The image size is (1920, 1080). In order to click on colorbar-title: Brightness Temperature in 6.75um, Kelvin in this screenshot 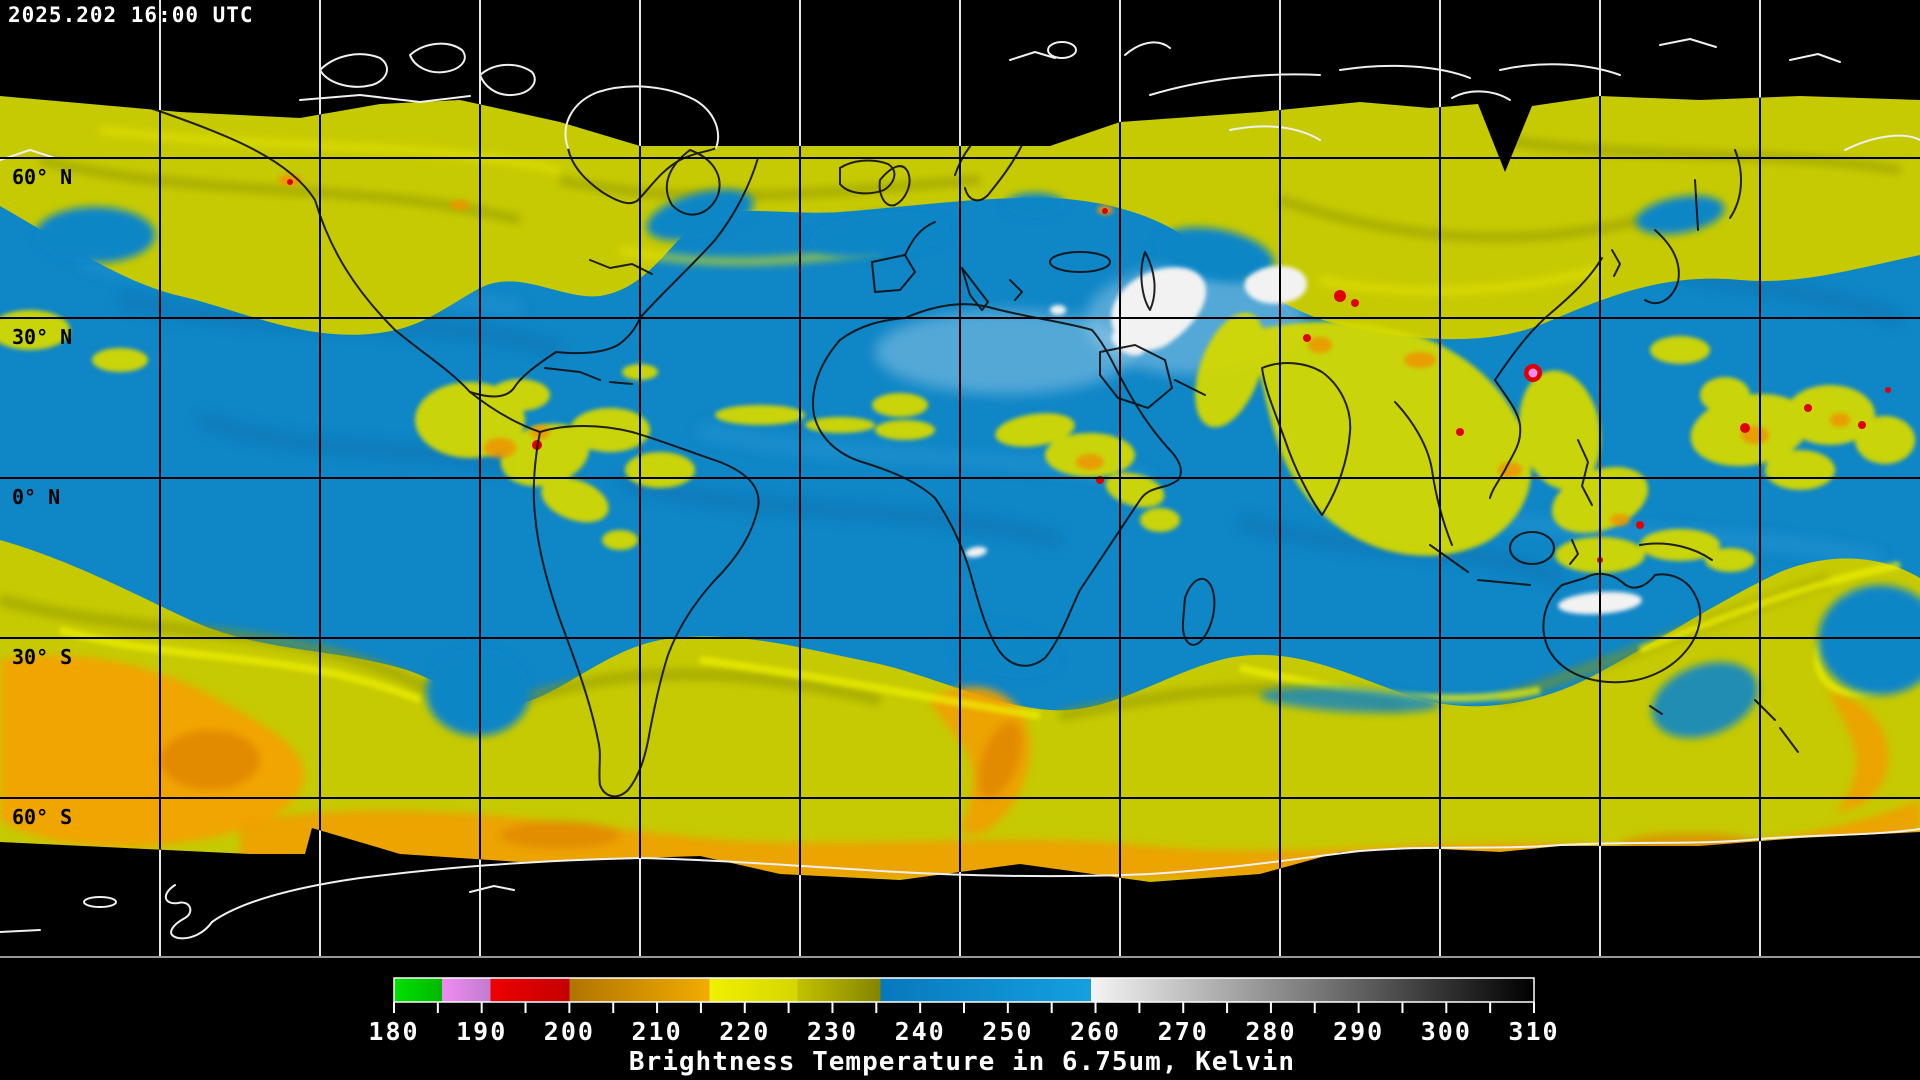, I will do `click(962, 1062)`.